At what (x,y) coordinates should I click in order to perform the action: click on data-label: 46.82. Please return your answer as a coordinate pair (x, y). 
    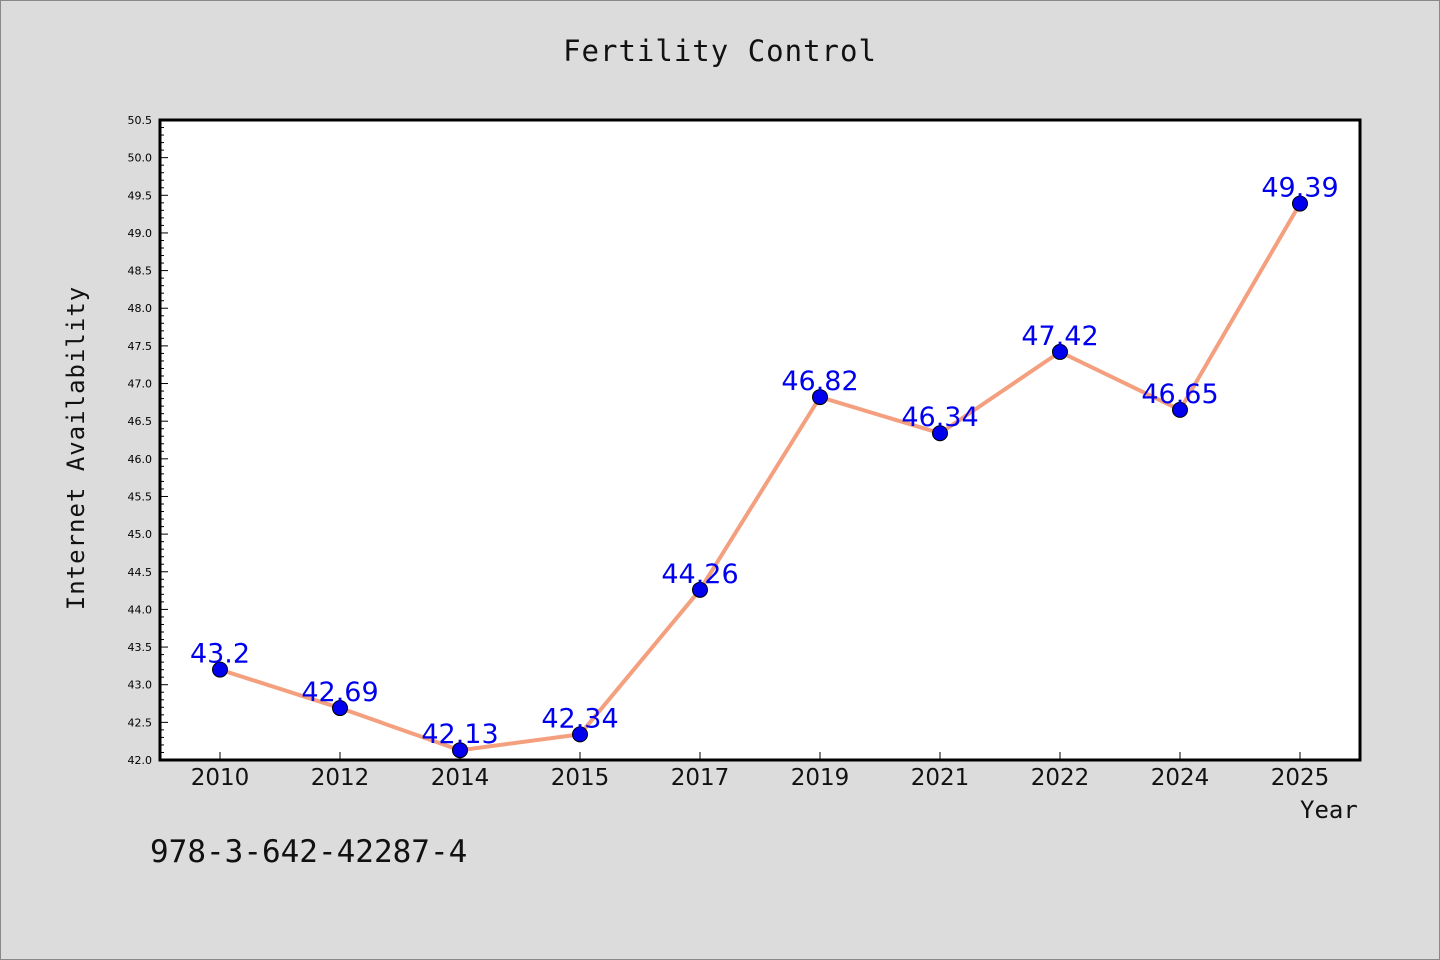
    Looking at the image, I should click on (819, 381).